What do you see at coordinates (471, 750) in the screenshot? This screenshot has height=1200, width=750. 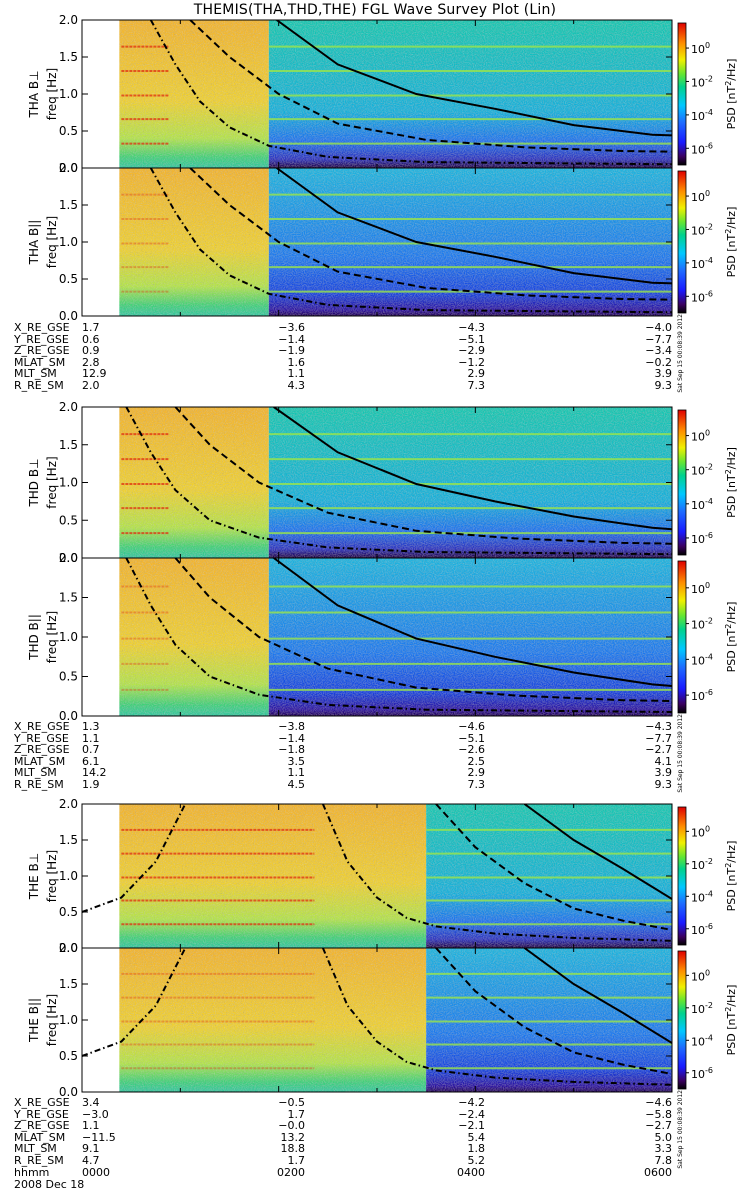 I see `ephemeris-value: −2.6` at bounding box center [471, 750].